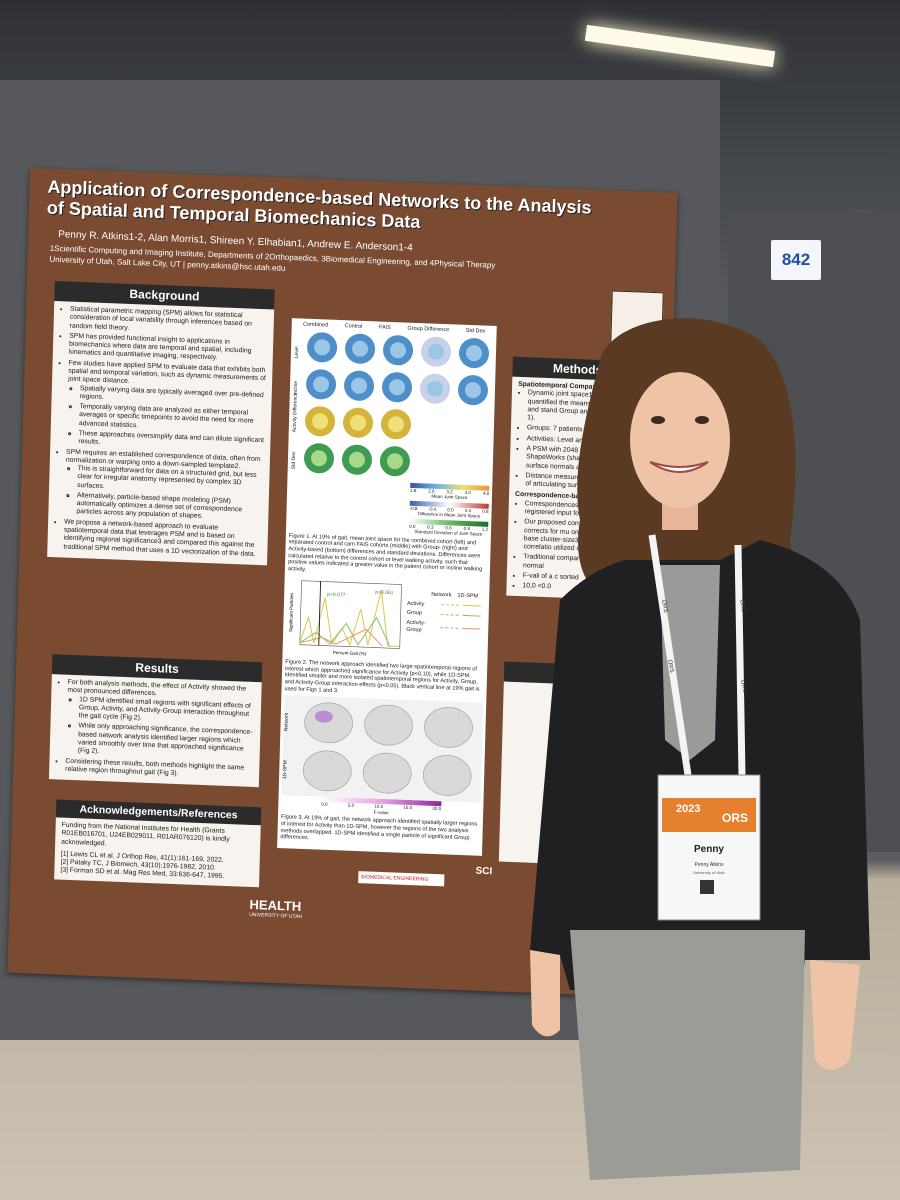 This screenshot has width=900, height=1200. I want to click on face, so click(680, 440).